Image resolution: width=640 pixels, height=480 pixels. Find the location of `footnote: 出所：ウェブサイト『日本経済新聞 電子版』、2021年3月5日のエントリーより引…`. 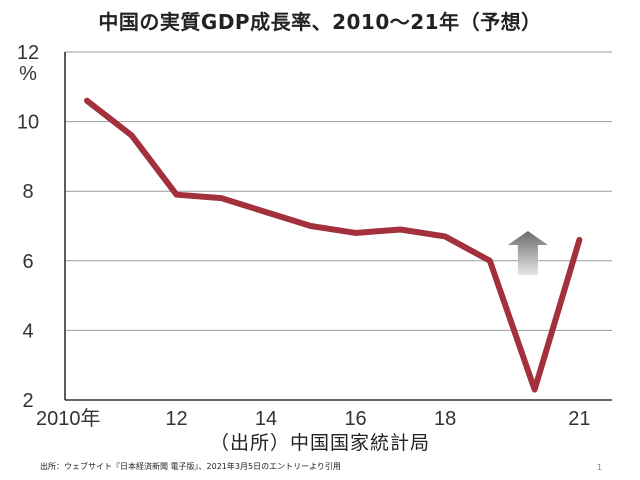

footnote: 出所：ウェブサイト『日本経済新聞 電子版』、2021年3月5日のエントリーより引… is located at coordinates (190, 466).